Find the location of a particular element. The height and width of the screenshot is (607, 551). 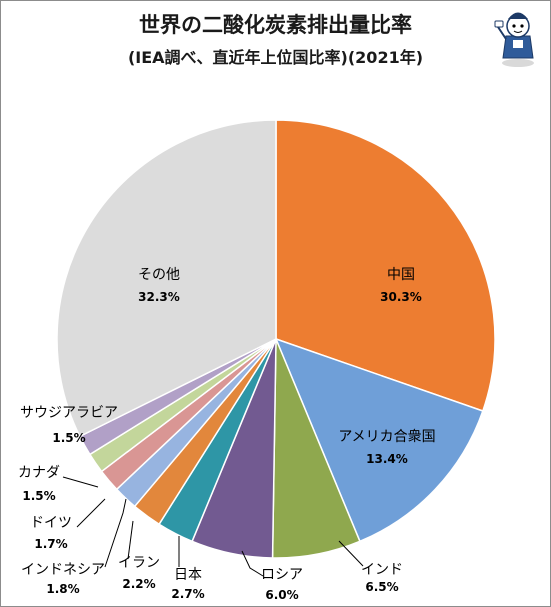

slice-label-8: カナダ is located at coordinates (39, 473).